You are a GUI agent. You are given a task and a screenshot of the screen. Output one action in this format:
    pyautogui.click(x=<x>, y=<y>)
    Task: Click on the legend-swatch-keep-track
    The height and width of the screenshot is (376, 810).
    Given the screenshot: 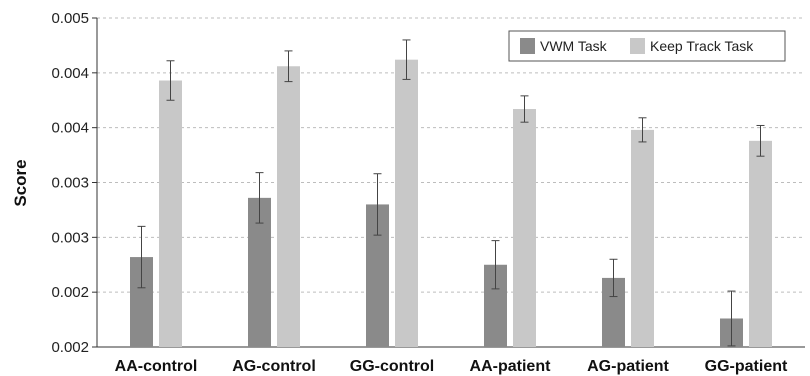 What is the action you would take?
    pyautogui.click(x=637, y=46)
    